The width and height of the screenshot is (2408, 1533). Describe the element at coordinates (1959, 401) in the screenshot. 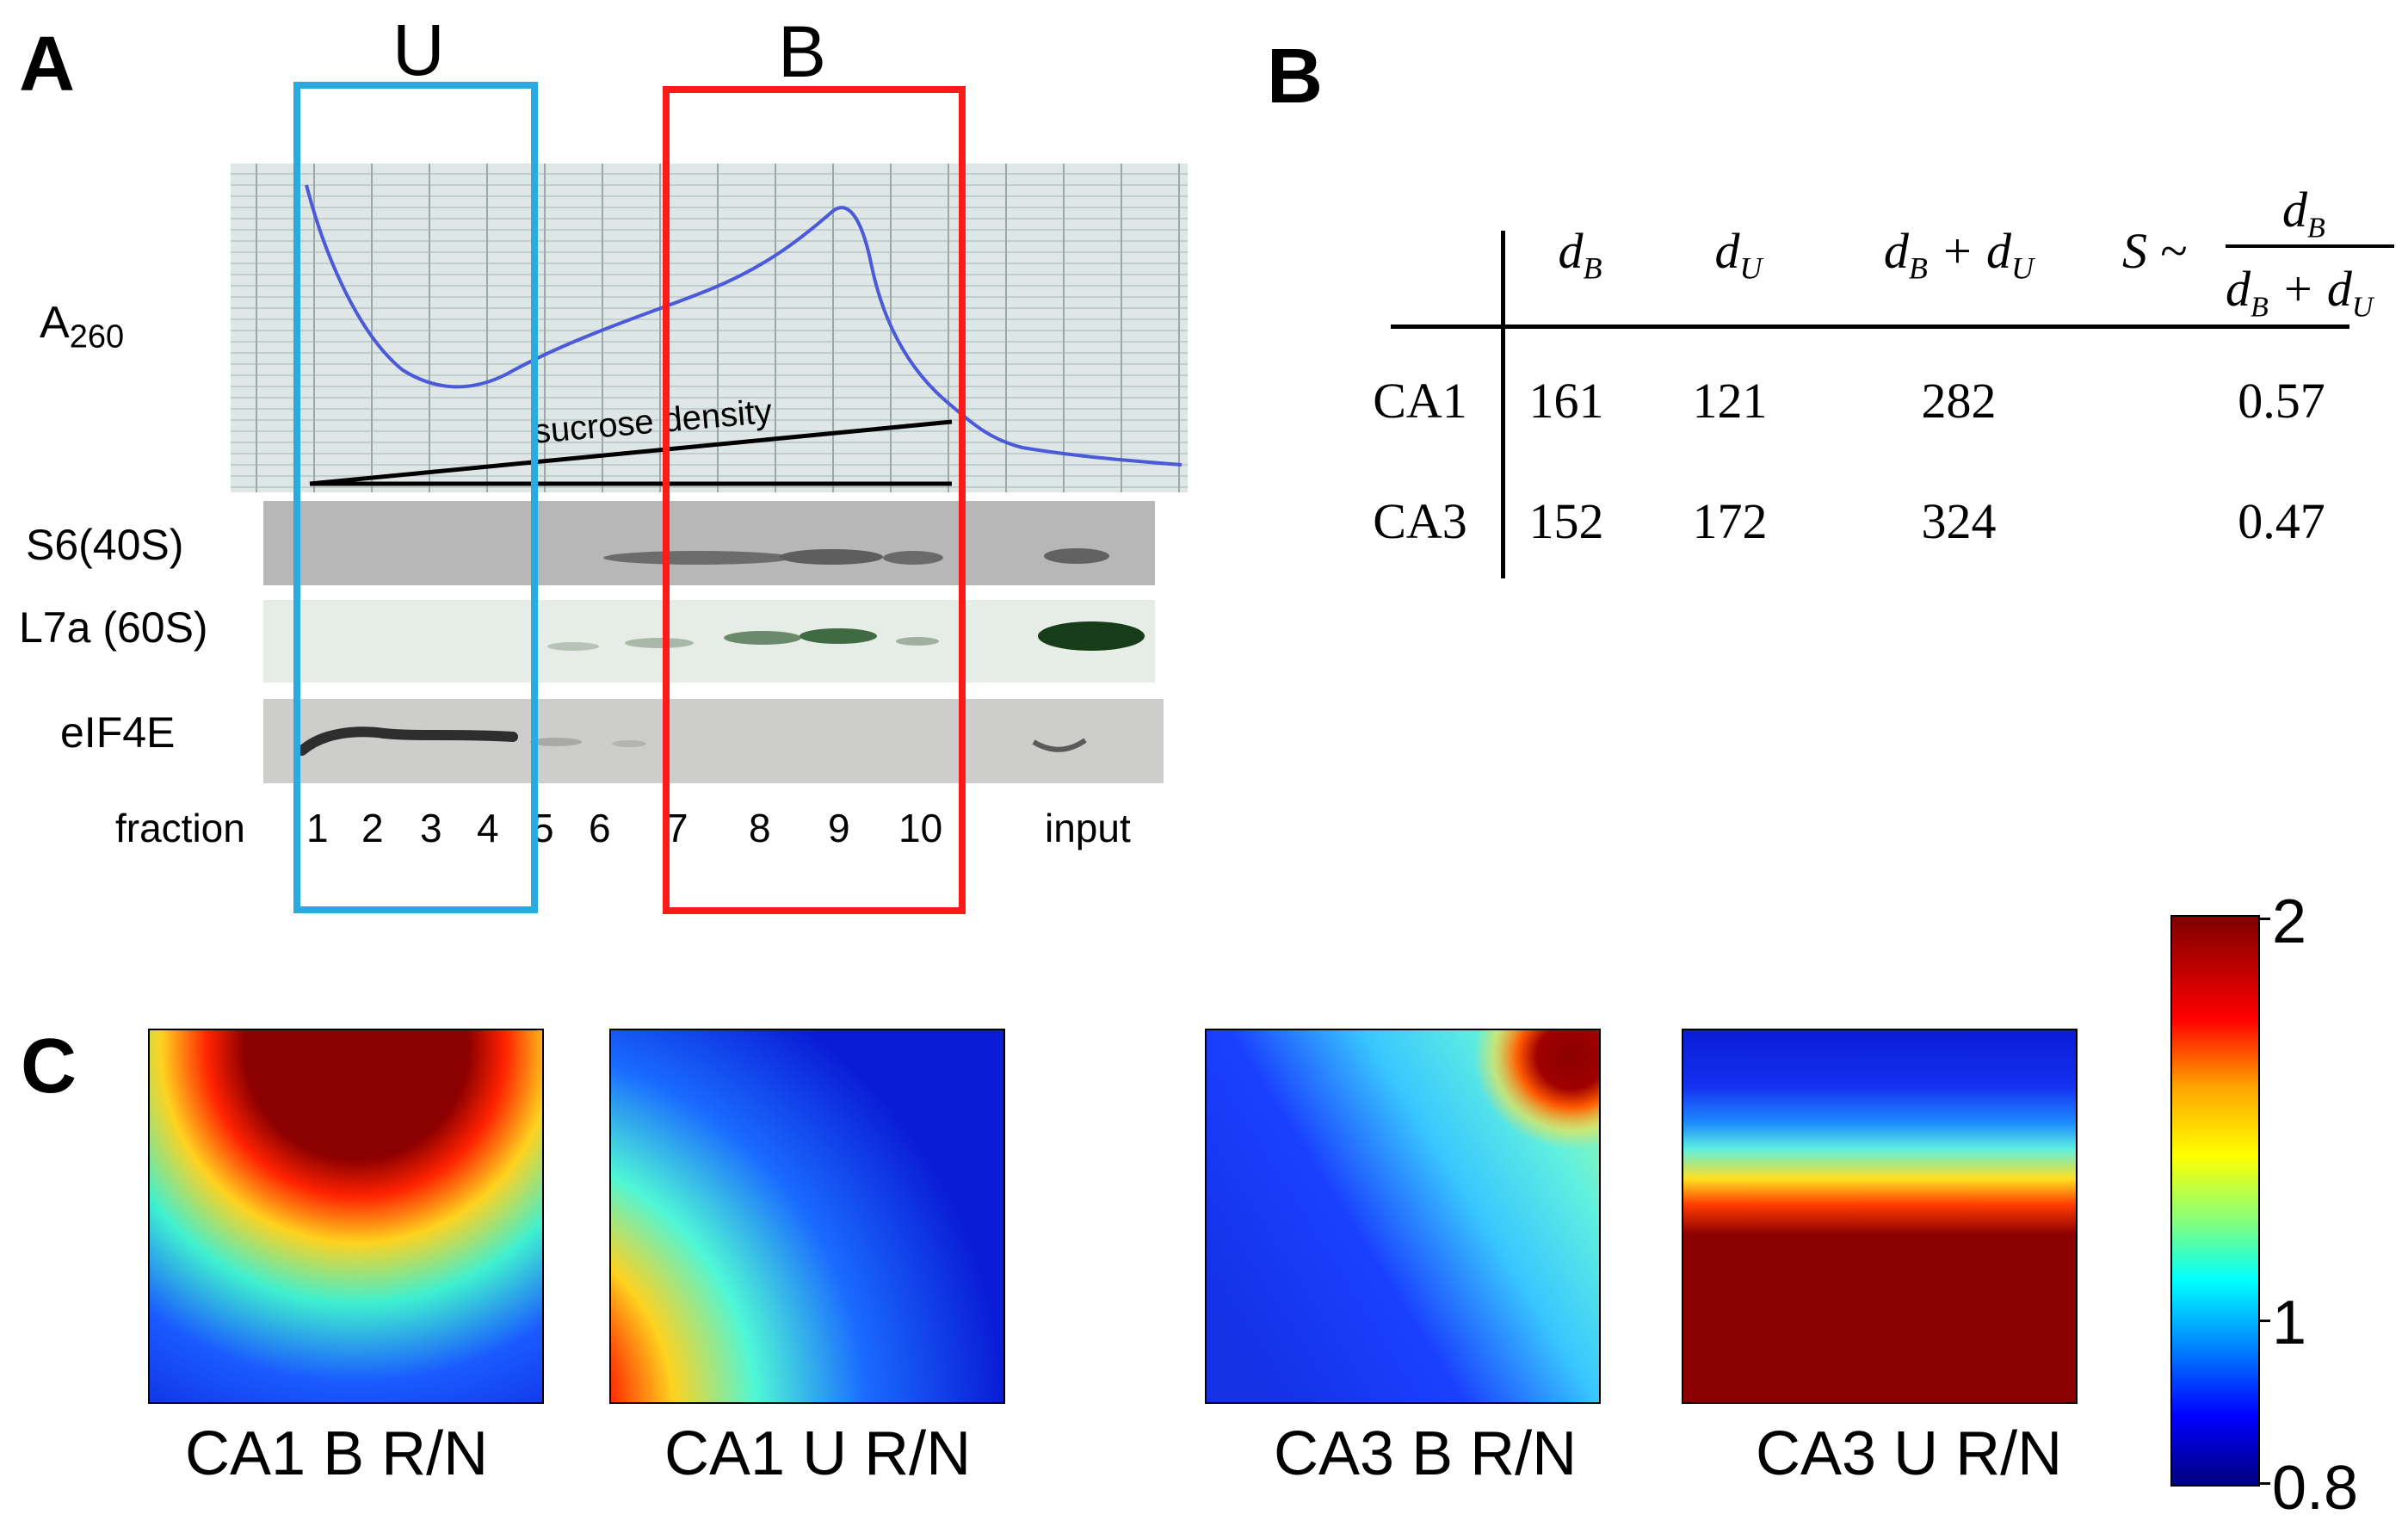

I see `row-ca1-sum: 282` at that location.